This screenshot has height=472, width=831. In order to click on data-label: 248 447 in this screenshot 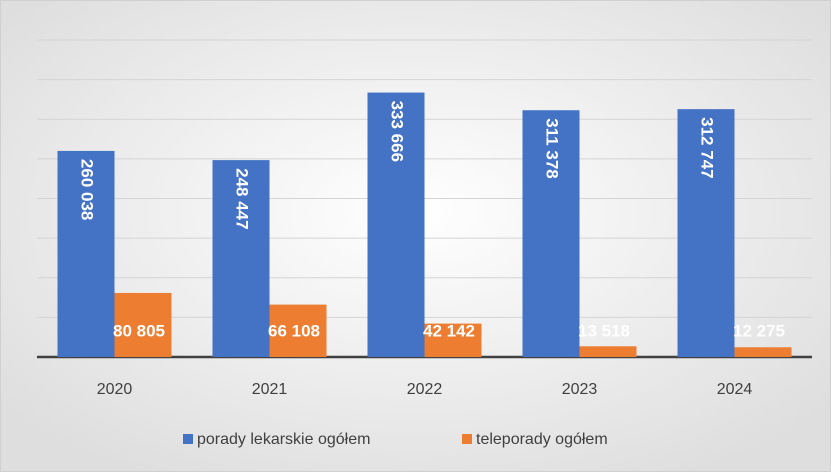, I will do `click(242, 198)`.